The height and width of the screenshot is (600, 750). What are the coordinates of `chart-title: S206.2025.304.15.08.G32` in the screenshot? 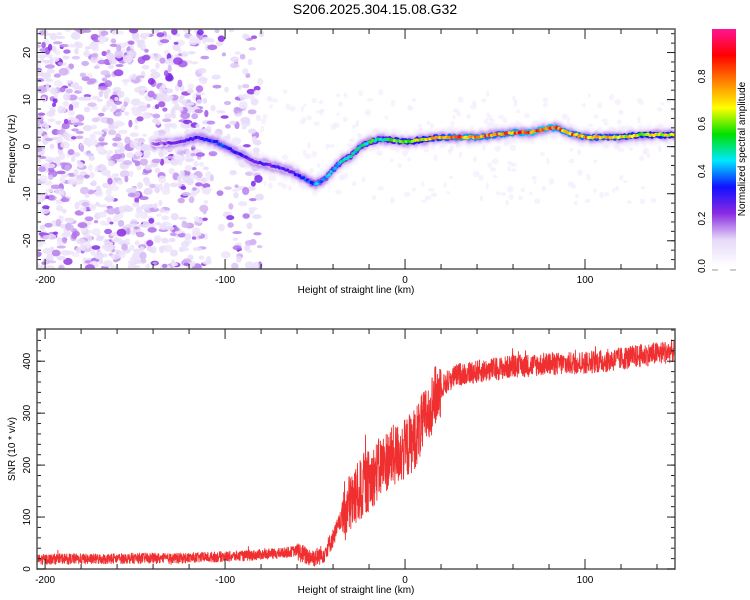 It's located at (375, 9).